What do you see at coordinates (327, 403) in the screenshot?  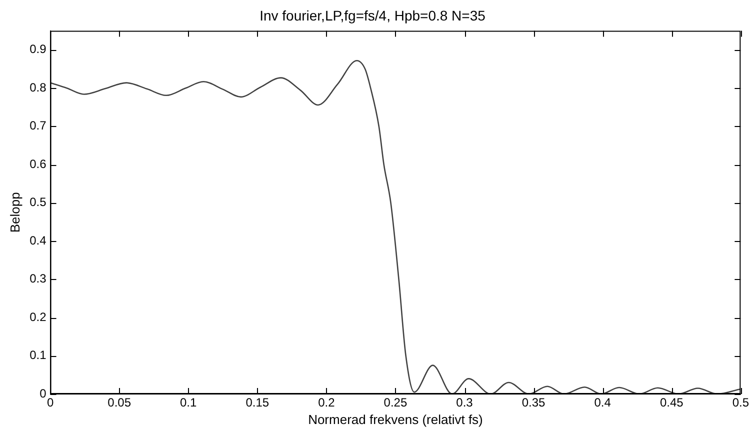 I see `x-tick-label: 0.2` at bounding box center [327, 403].